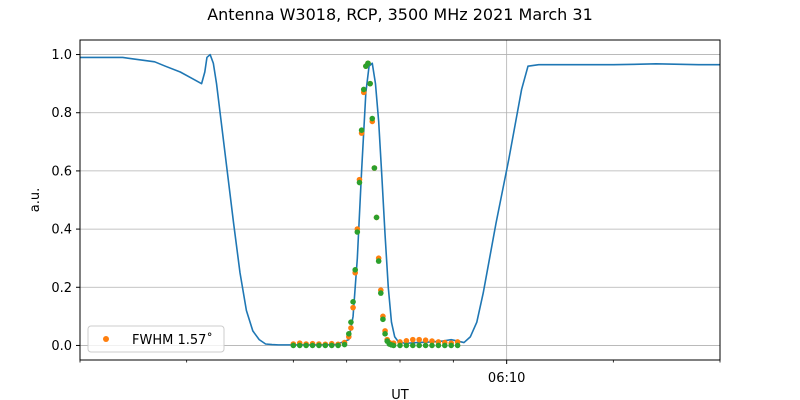 This screenshot has height=400, width=800. I want to click on legend-marker, so click(106, 339).